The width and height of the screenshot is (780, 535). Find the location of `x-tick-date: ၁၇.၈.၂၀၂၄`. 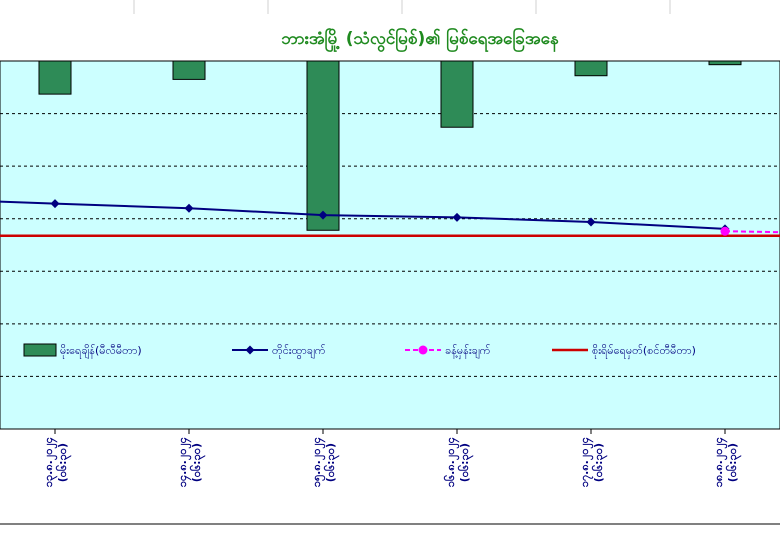

x-tick-date: ၁၇.၈.၂၀၂၄ is located at coordinates (586, 462).